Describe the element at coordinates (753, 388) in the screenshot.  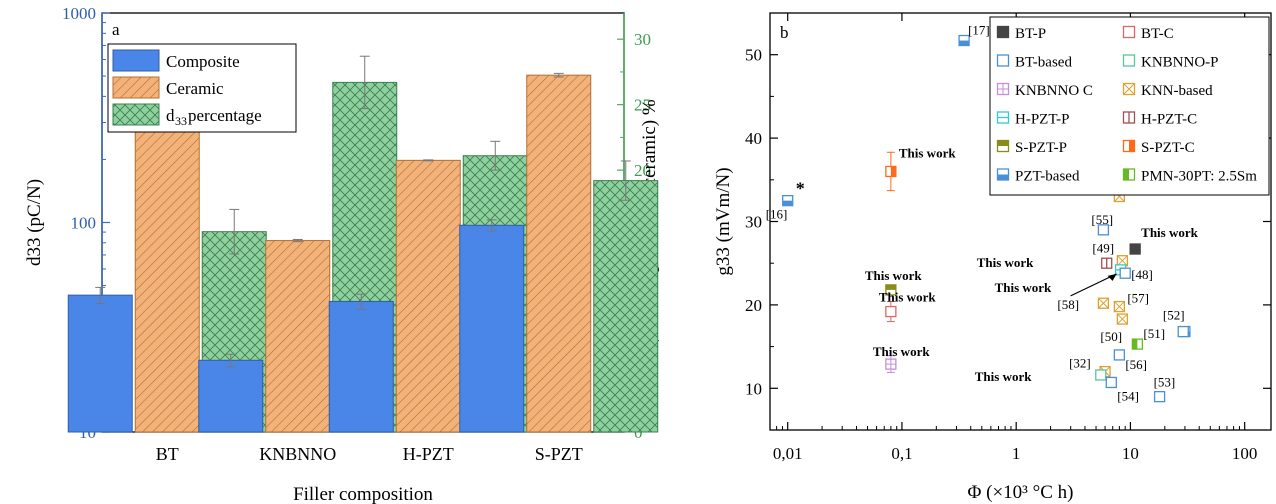
I see `y-tick-label: 10` at that location.